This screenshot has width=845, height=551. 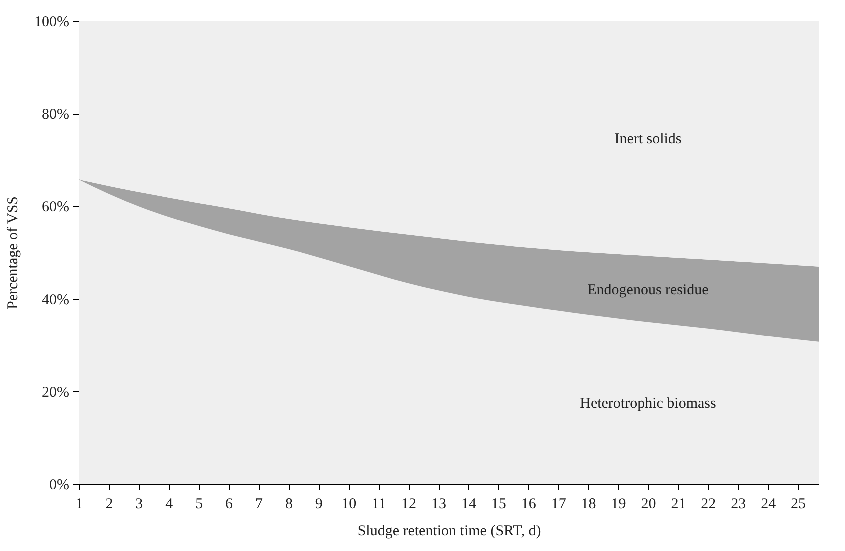 What do you see at coordinates (56, 115) in the screenshot?
I see `y-tick-label: 80%` at bounding box center [56, 115].